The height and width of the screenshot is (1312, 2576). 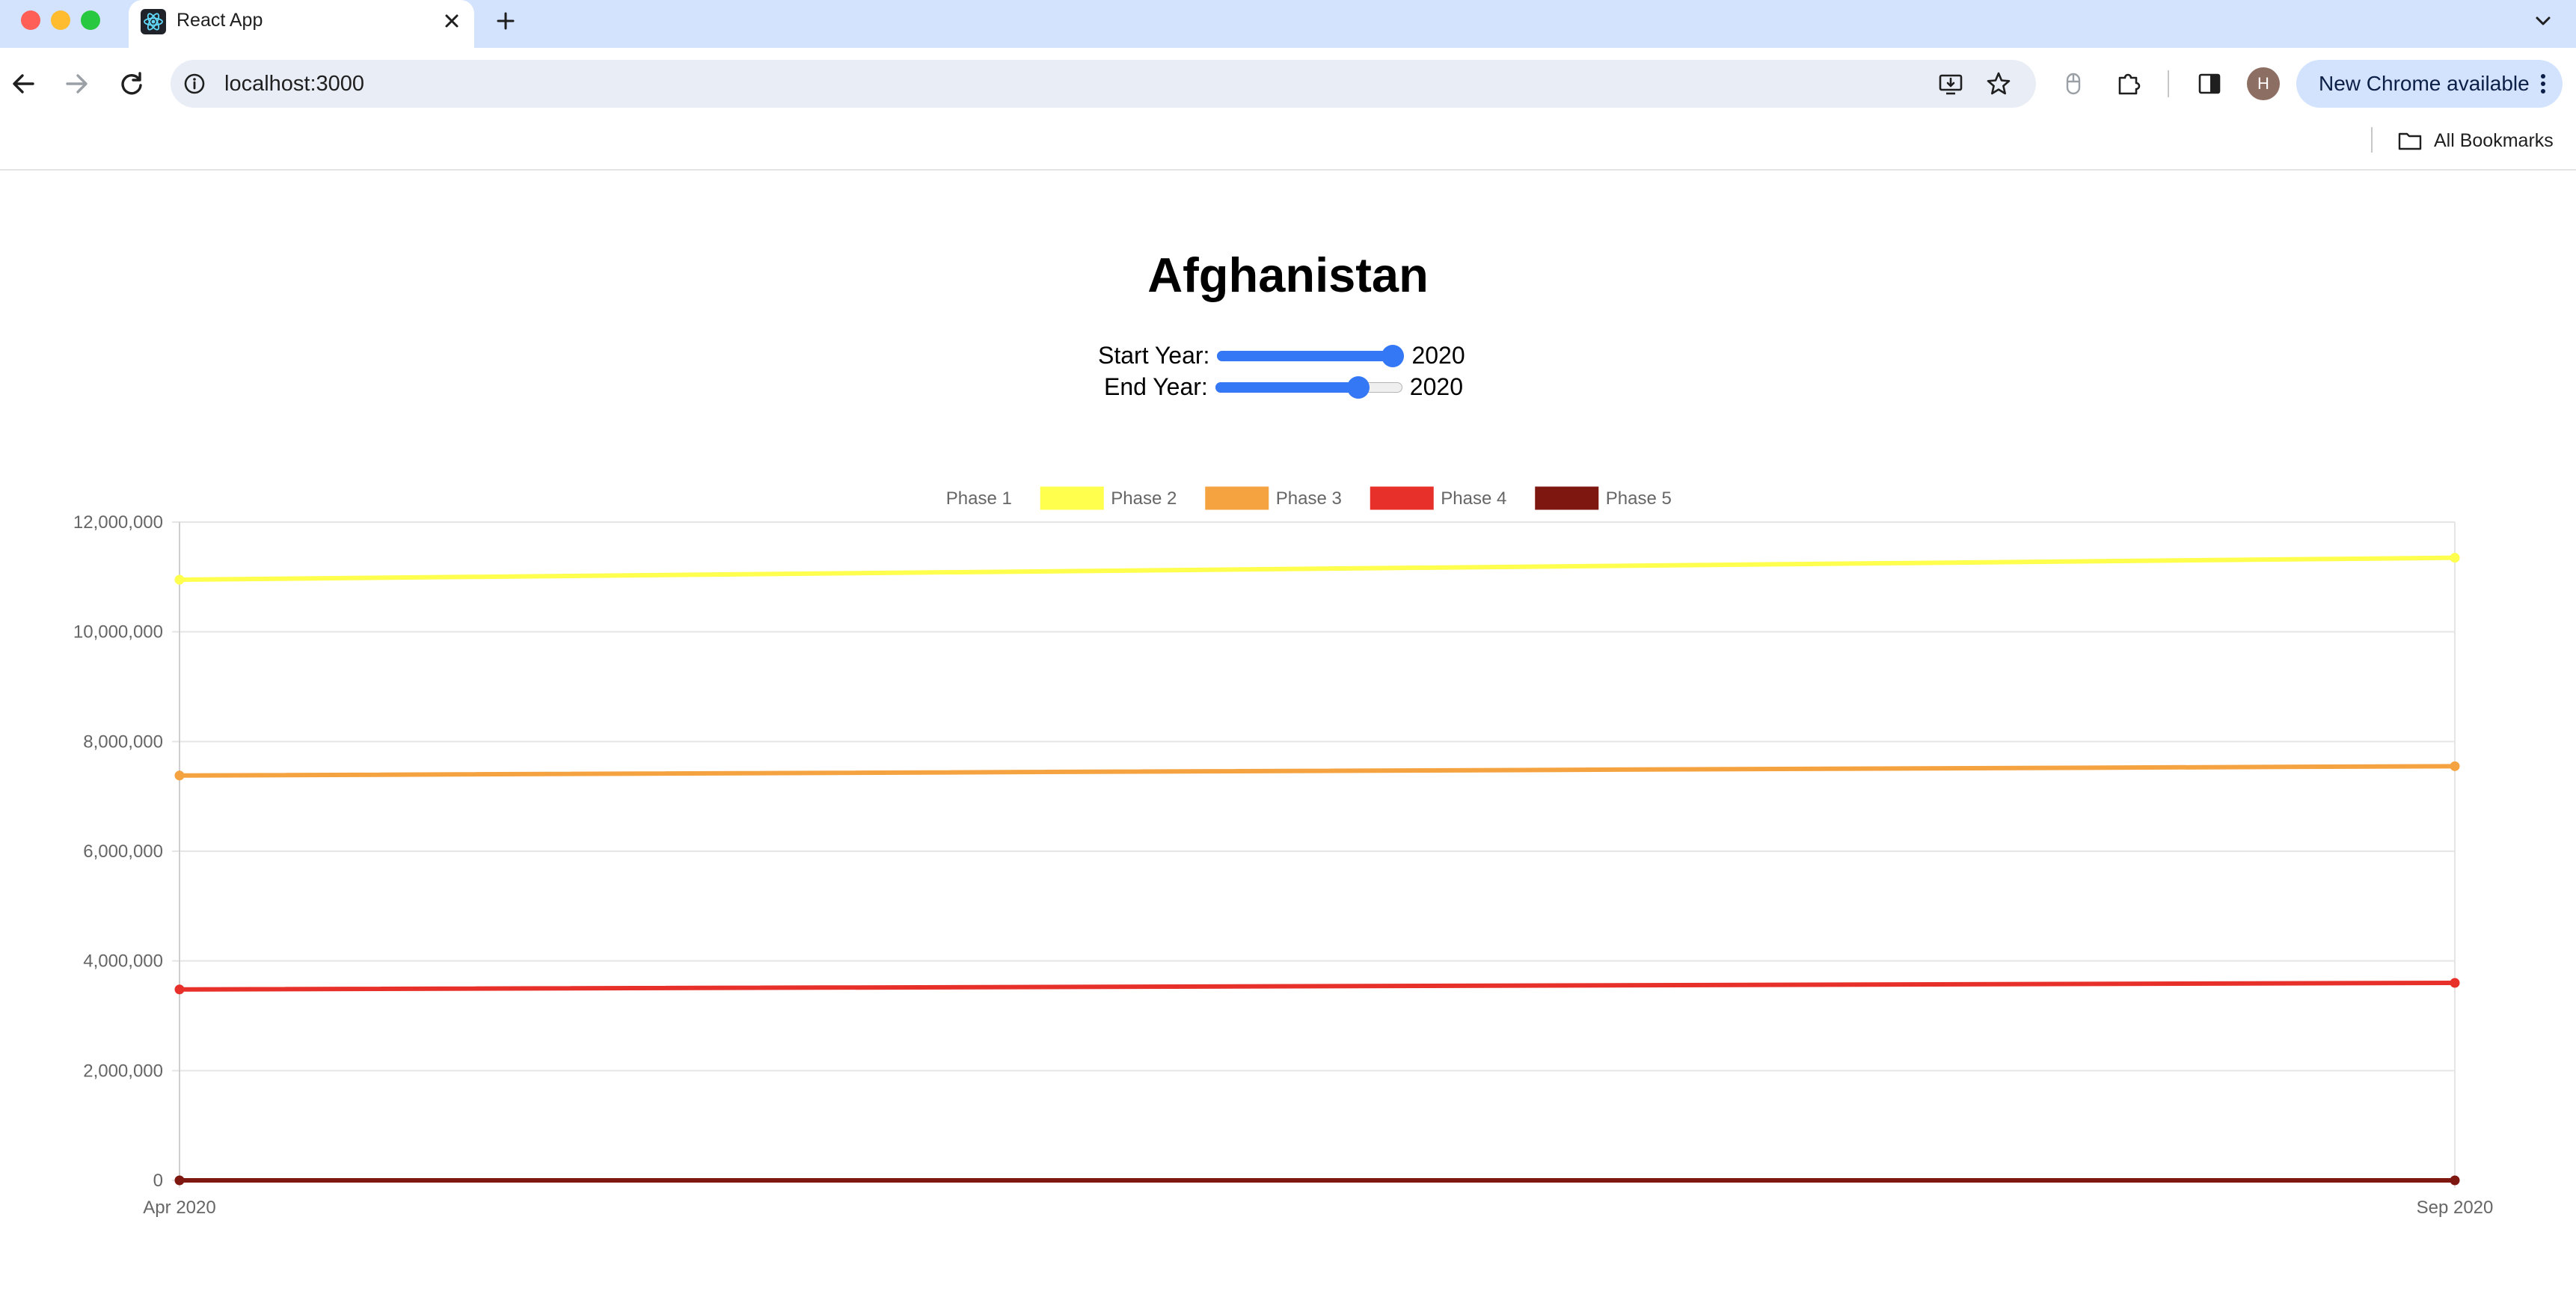 What do you see at coordinates (1639, 498) in the screenshot?
I see `legend-item-label: Phase 5` at bounding box center [1639, 498].